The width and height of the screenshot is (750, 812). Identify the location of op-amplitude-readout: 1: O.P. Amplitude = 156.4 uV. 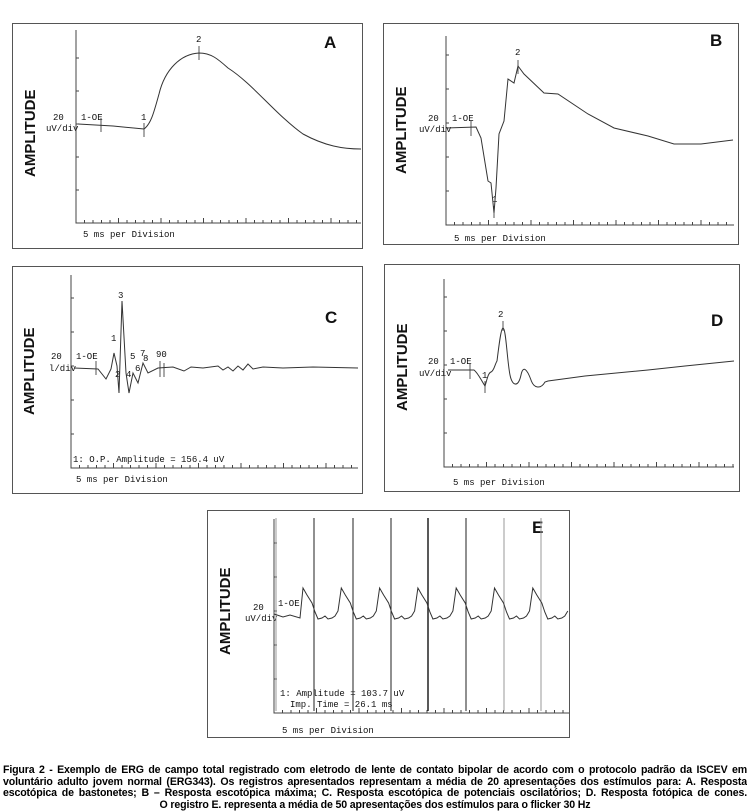
(149, 460).